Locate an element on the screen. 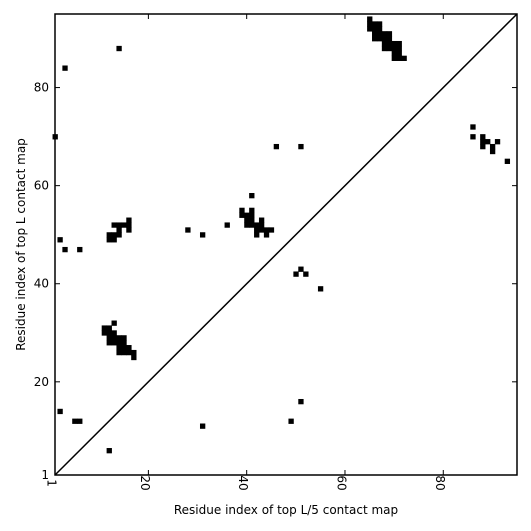  x-tick-label: 20 is located at coordinates (145, 482).